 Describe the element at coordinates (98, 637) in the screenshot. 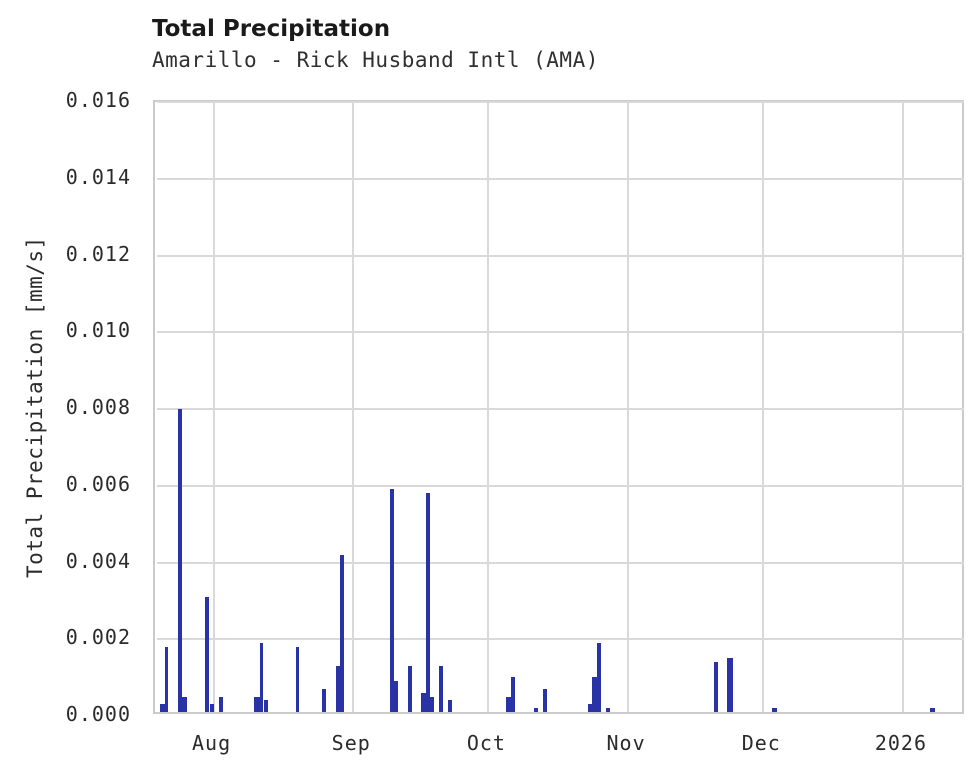

I see `y-tick-label: 0.002` at that location.